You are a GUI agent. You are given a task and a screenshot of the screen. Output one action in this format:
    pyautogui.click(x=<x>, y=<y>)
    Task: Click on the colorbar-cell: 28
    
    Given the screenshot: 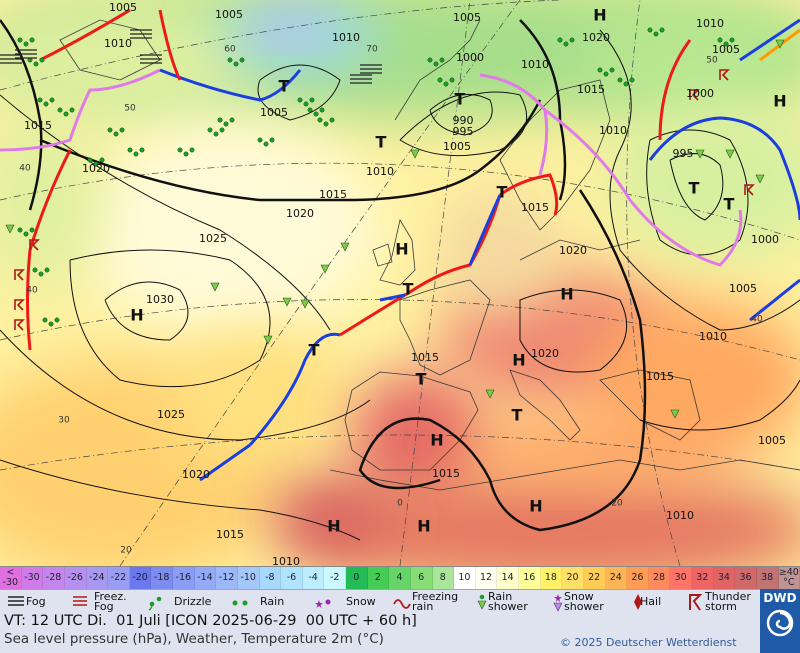 What is the action you would take?
    pyautogui.click(x=659, y=578)
    